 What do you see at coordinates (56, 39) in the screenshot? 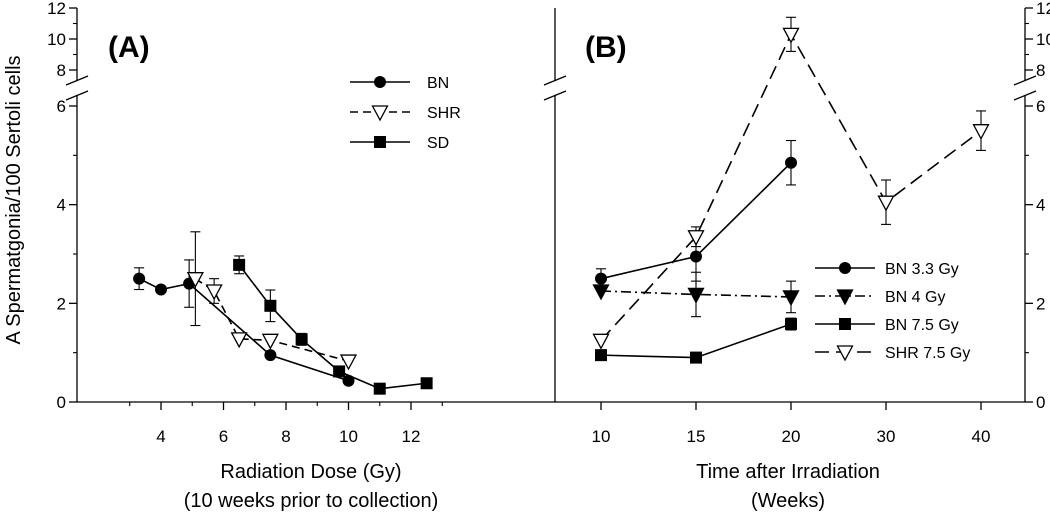
I see `left-y-tick-label: 10` at bounding box center [56, 39].